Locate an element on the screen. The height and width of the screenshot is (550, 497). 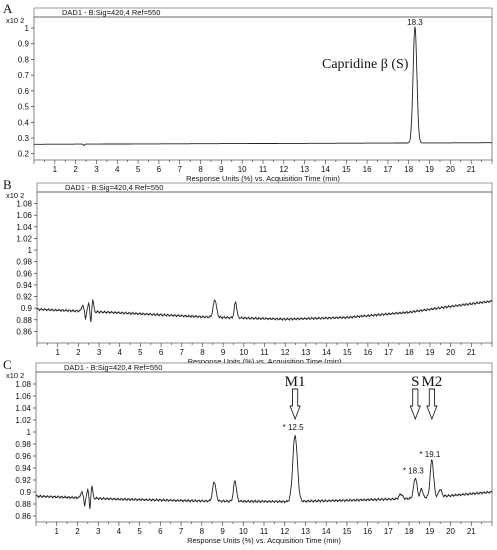
x-tick-label: 20 is located at coordinates (450, 169).